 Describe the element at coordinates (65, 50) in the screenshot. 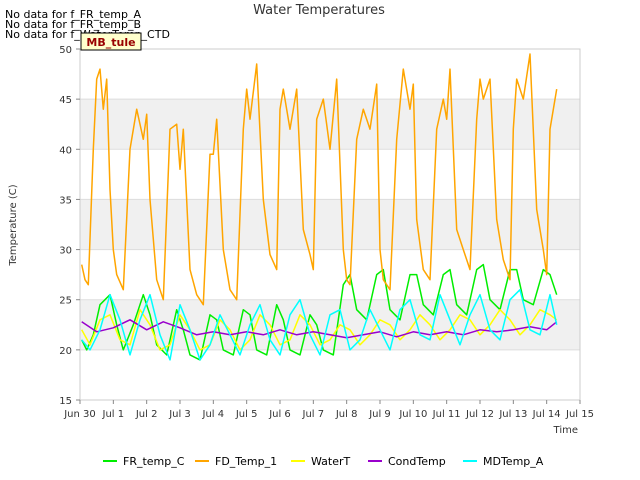

I see `y-tick-label: 50` at that location.